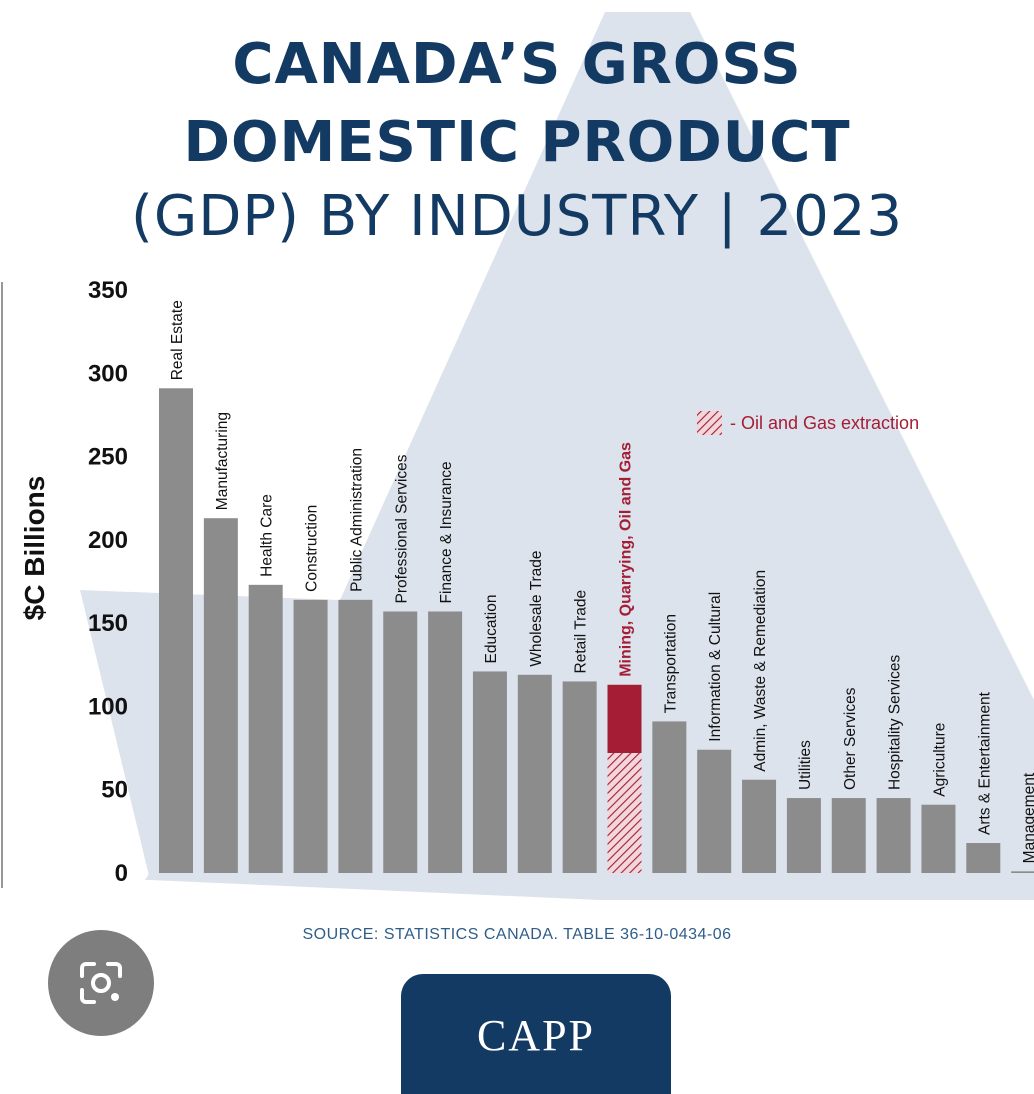 The width and height of the screenshot is (1034, 1094). I want to click on legend-label: - Oil and Gas extraction, so click(824, 423).